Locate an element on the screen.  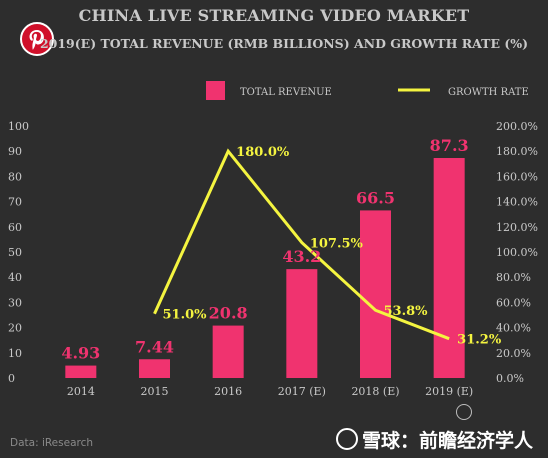
data-source: Data: iResearch is located at coordinates (52, 443).